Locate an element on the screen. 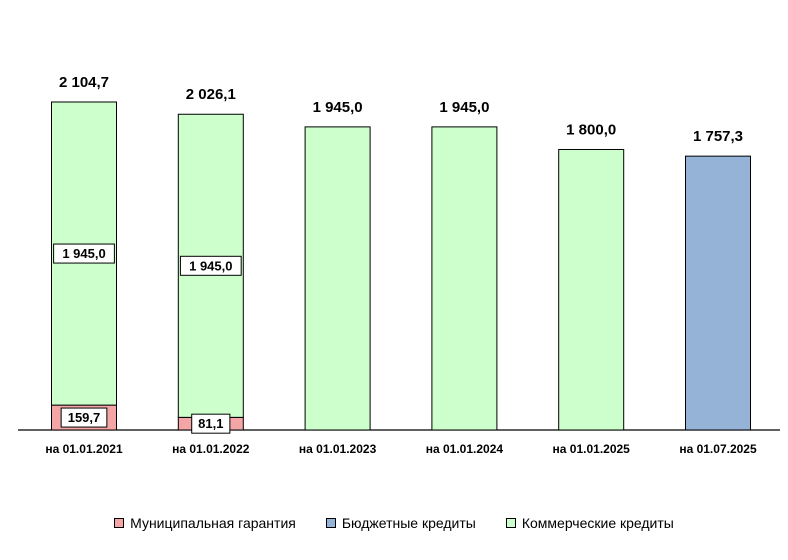  data-label-text: 159,7 is located at coordinates (84, 417).